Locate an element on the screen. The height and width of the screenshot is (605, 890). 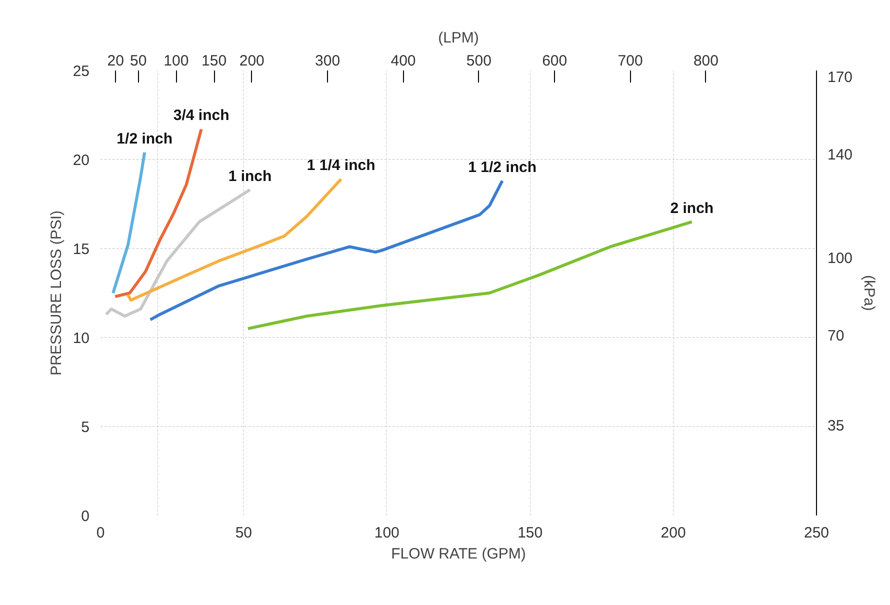
x-tick-label: 100 is located at coordinates (387, 533).